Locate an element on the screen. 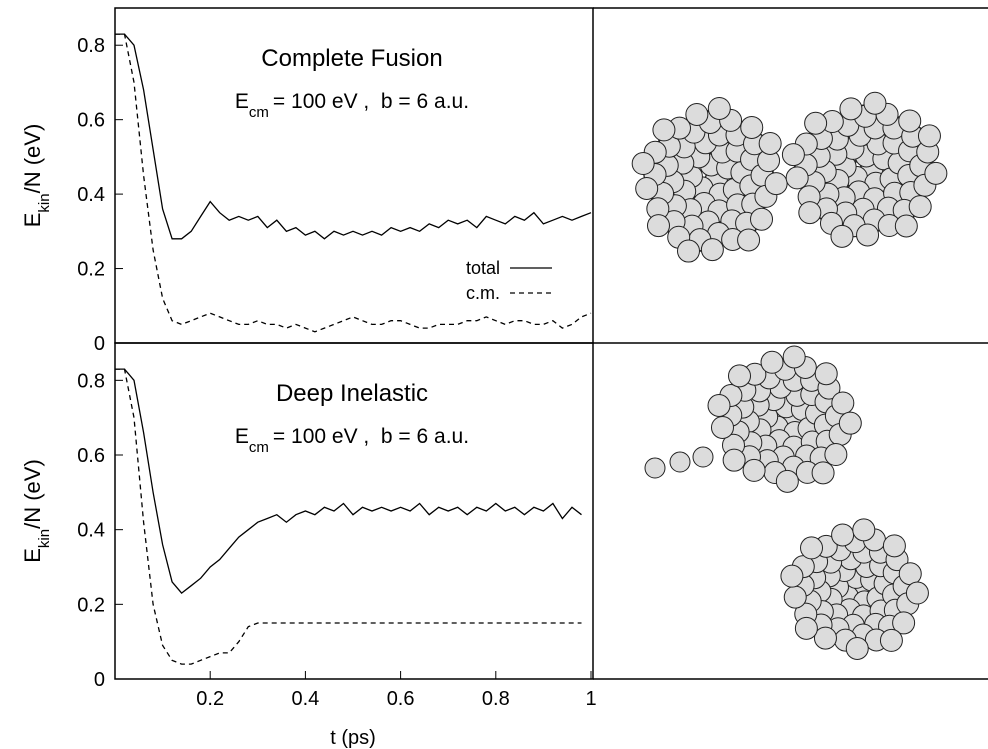 This screenshot has width=988, height=749. x-tick-label: 0.8 is located at coordinates (496, 699).